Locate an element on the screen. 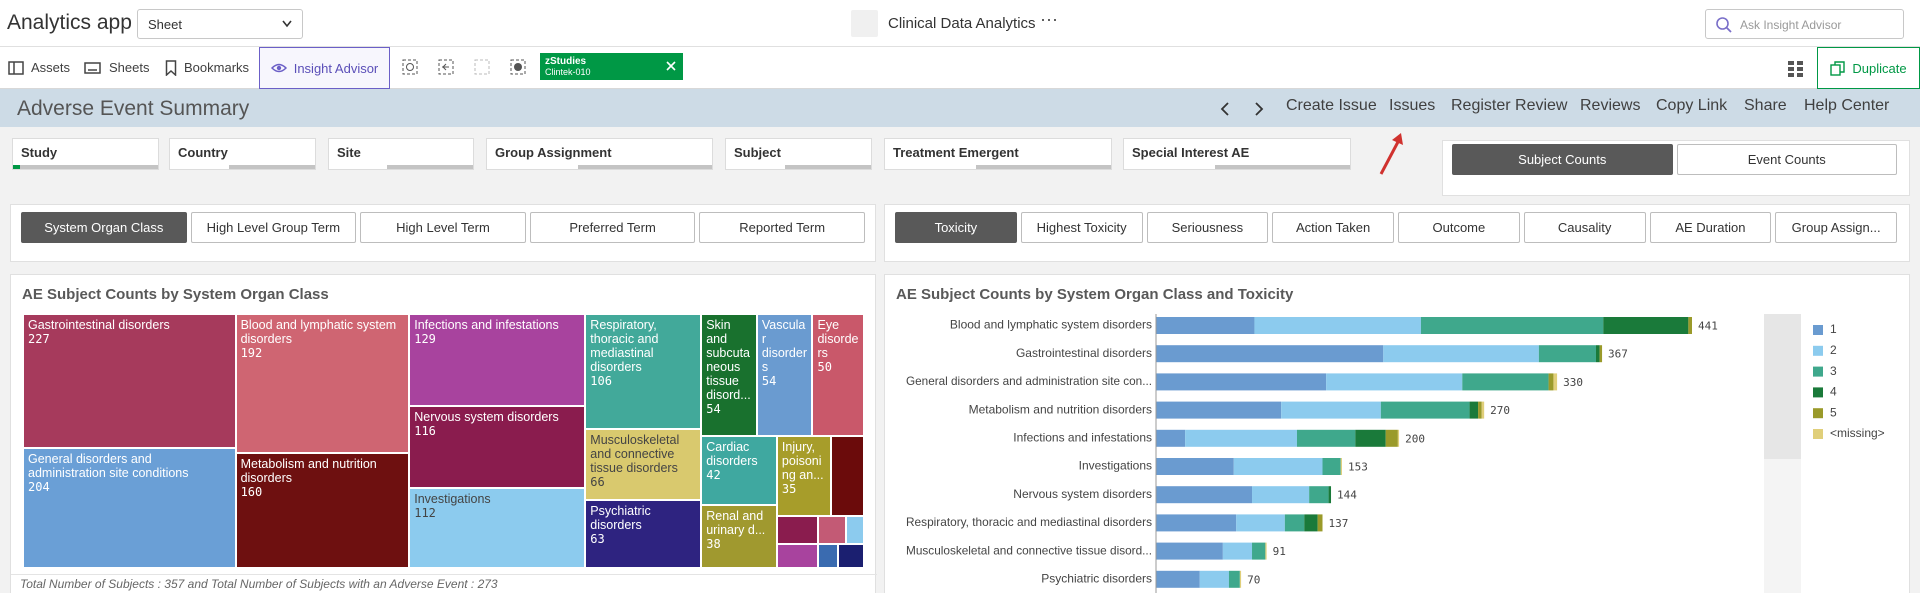  scroller-thumb is located at coordinates (1782, 386).